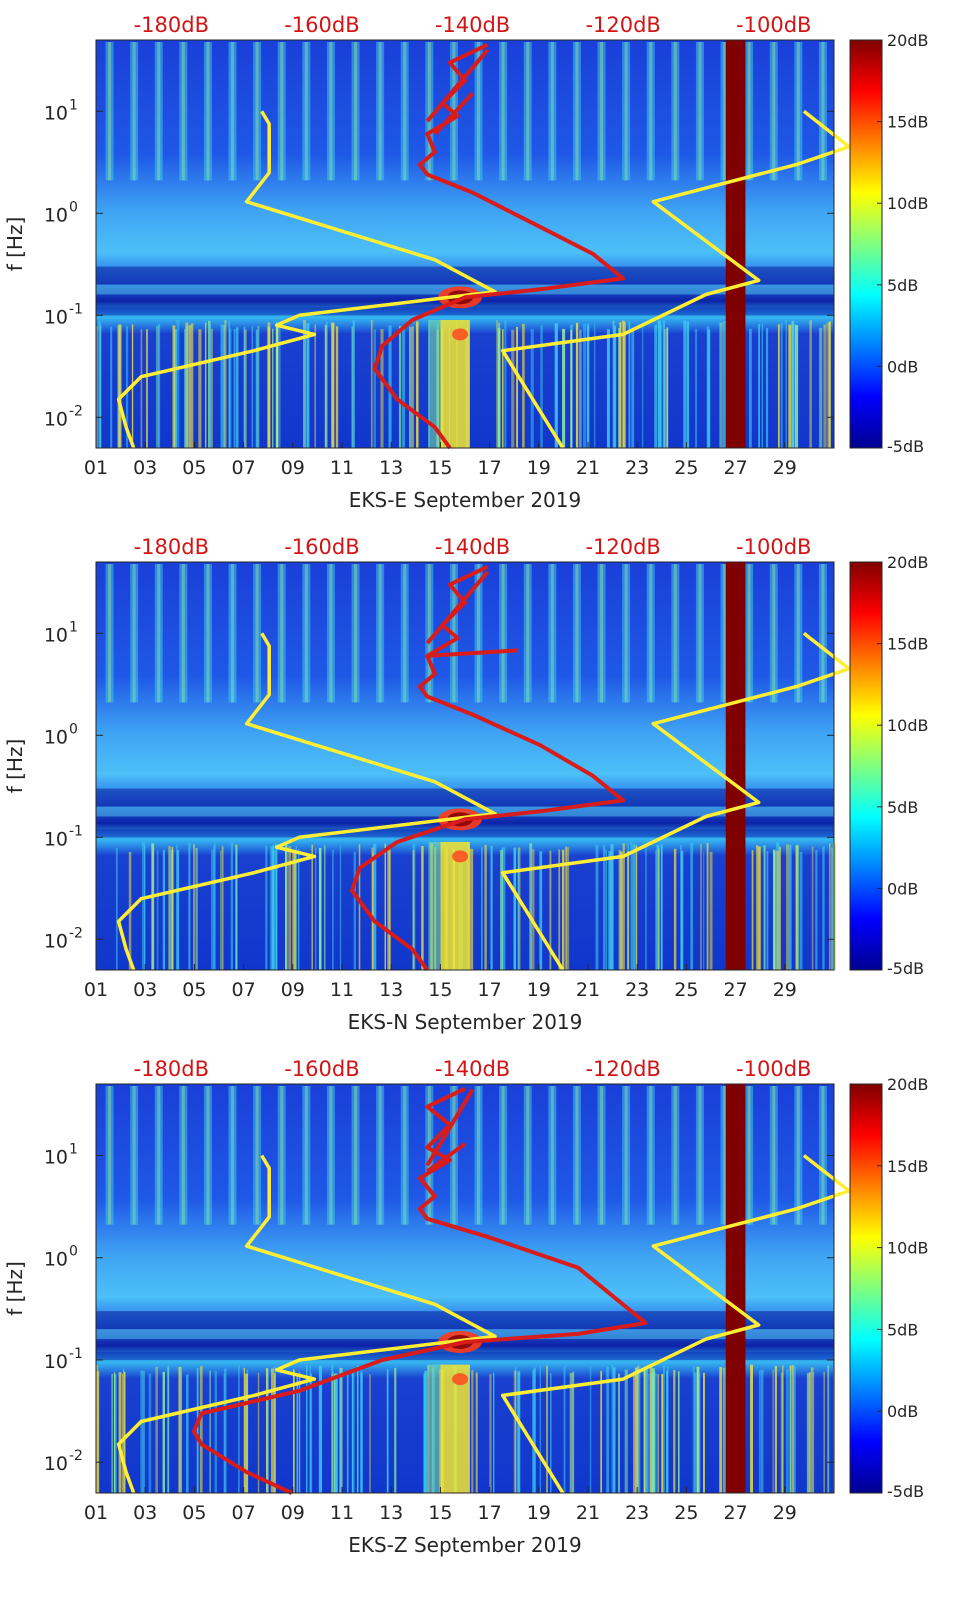 The image size is (962, 1599). Describe the element at coordinates (735, 244) in the screenshot. I see `dark-red-band` at that location.